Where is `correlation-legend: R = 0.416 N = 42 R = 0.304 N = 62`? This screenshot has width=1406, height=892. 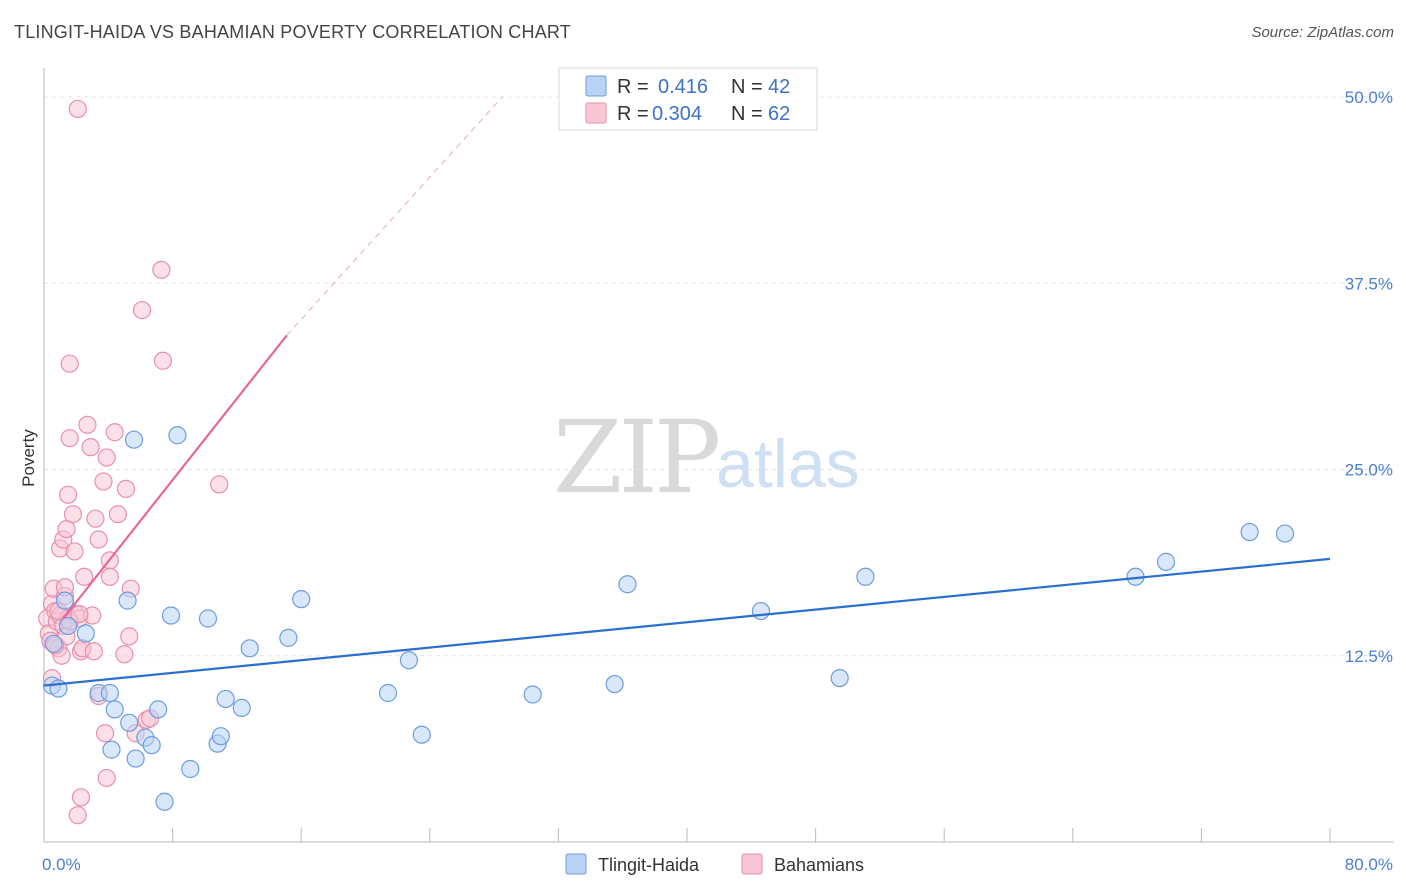 correlation-legend: R = 0.416 N = 42 R = 0.304 N = 62 is located at coordinates (688, 99).